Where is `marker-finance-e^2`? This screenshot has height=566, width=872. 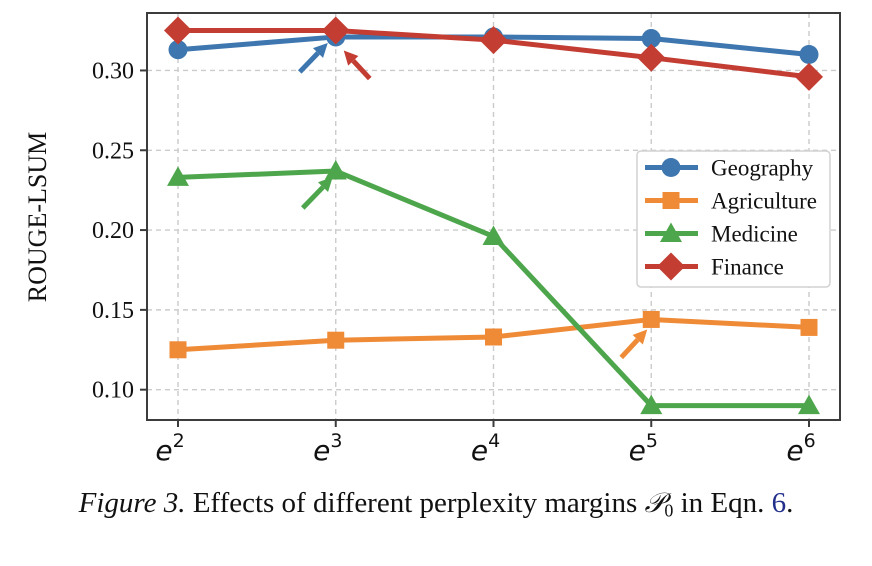 marker-finance-e^2 is located at coordinates (178, 30).